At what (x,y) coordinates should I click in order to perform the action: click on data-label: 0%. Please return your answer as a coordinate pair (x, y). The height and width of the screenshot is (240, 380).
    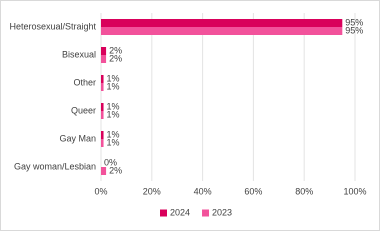
    Looking at the image, I should click on (110, 162).